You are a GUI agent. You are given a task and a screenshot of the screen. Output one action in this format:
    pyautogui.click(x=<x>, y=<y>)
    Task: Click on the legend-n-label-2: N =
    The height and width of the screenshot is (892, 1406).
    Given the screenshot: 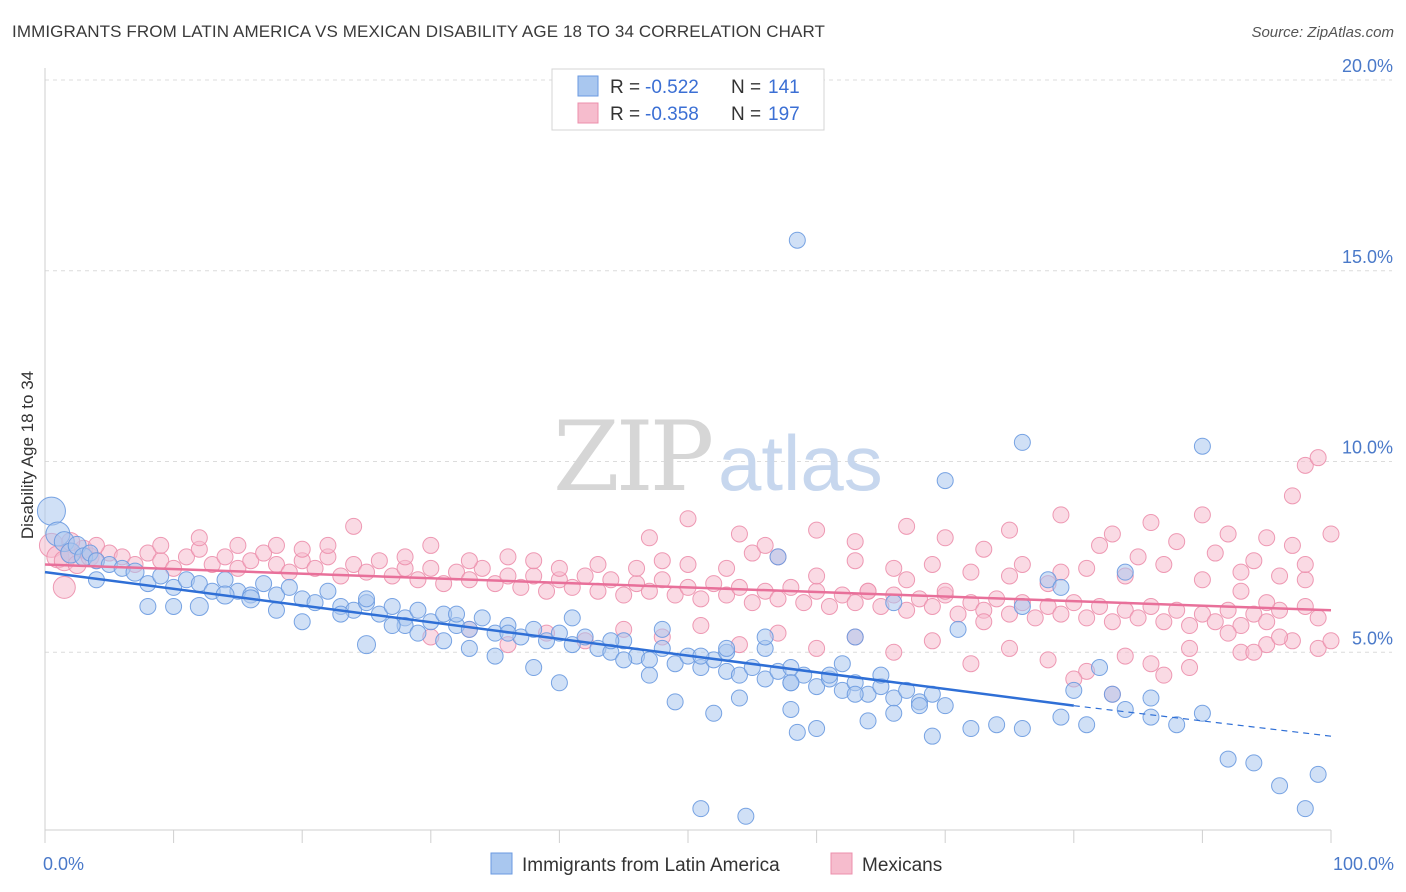 What is the action you would take?
    pyautogui.click(x=746, y=114)
    